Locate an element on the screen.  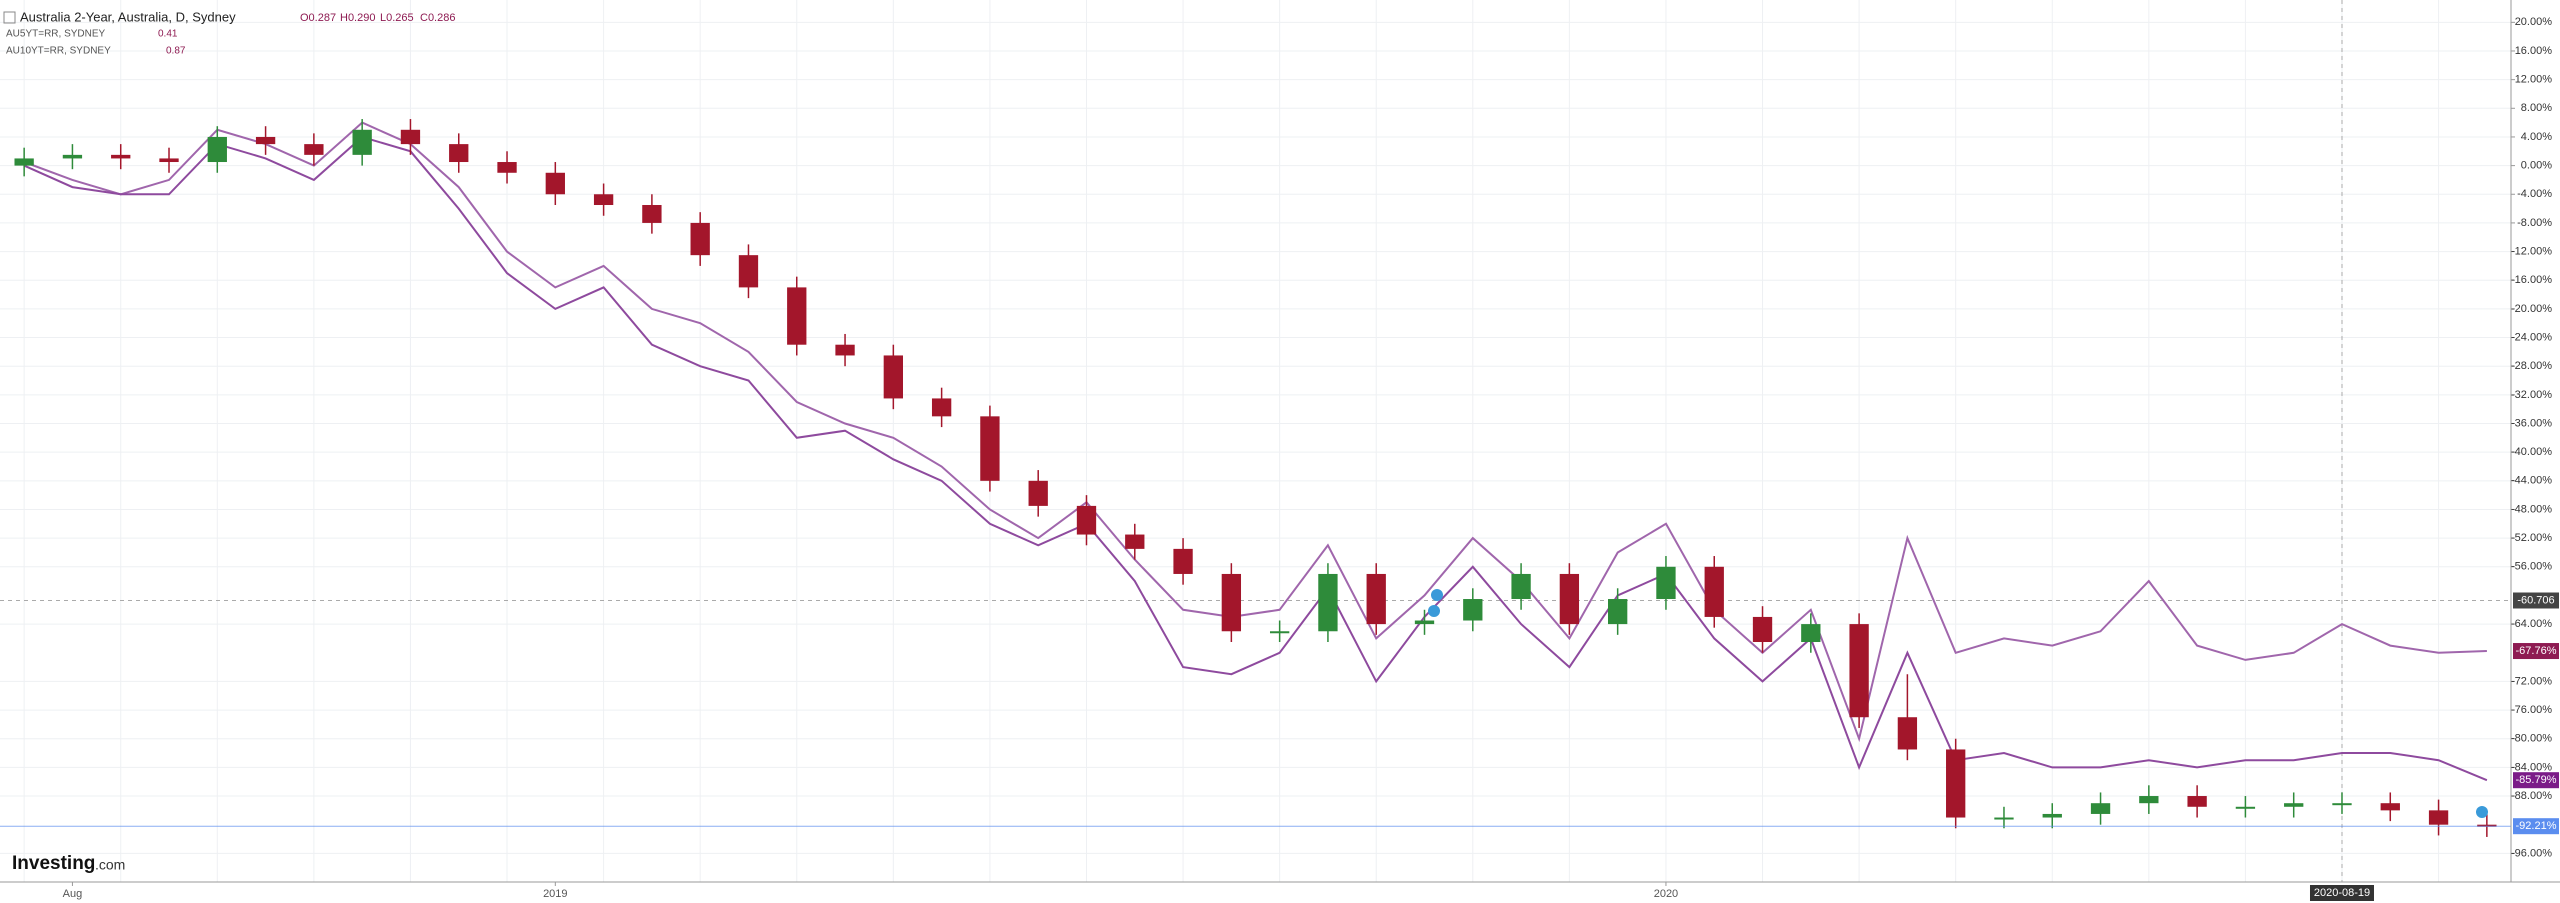
logo: Investing .com is located at coordinates (68, 863).